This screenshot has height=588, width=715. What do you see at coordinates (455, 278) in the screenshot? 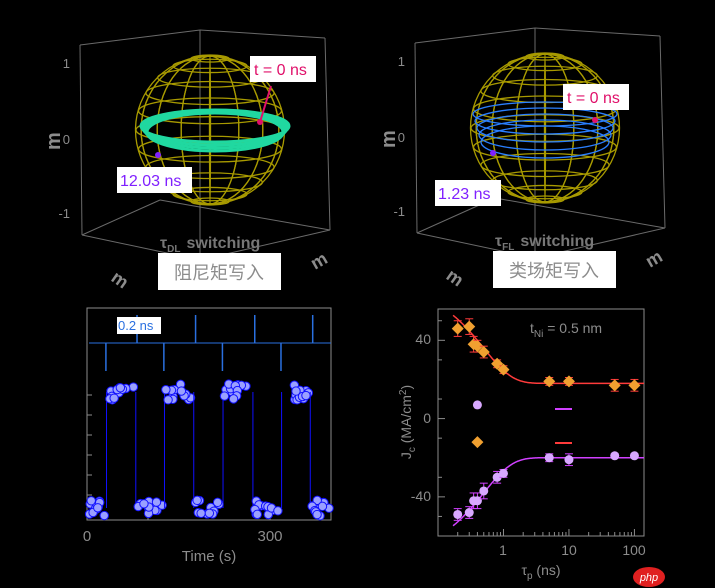
I see `x-axis-label: m` at bounding box center [455, 278].